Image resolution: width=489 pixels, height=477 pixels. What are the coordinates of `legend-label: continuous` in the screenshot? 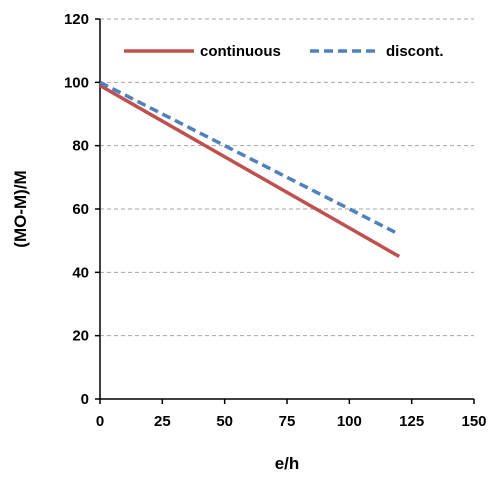 It's located at (240, 51).